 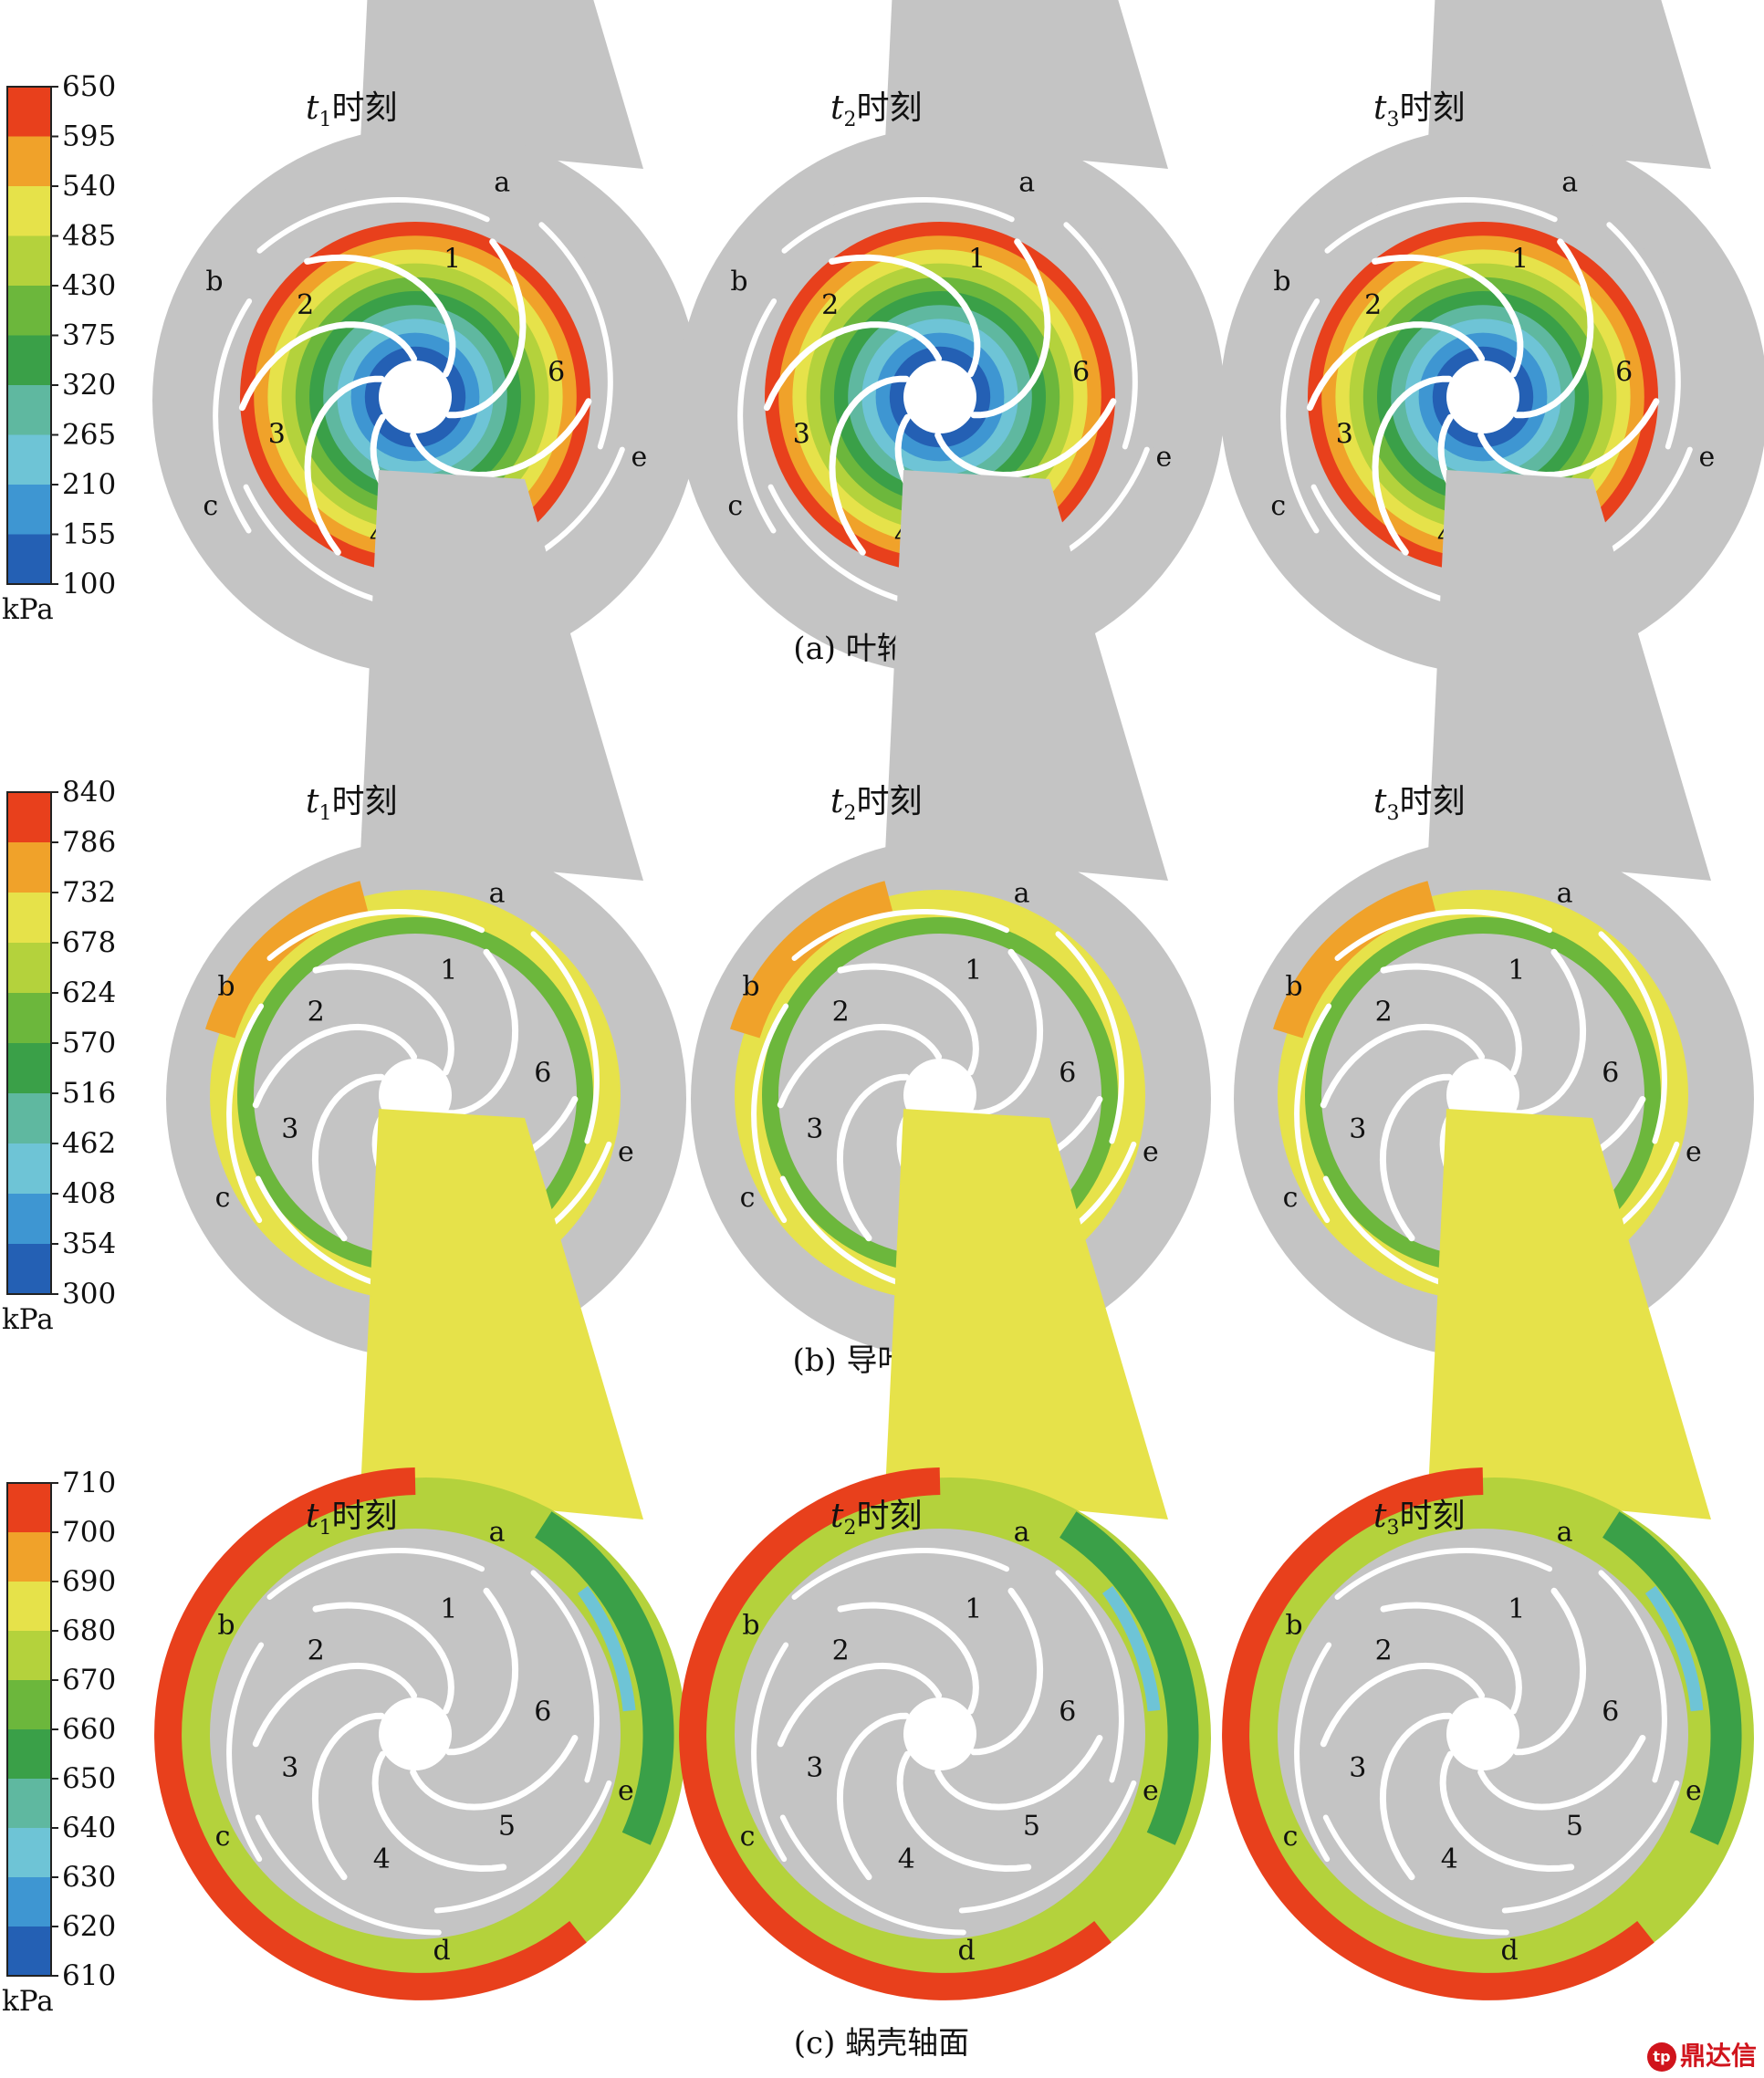 What do you see at coordinates (1701, 2054) in the screenshot?
I see `watermark-logo: tp 鼎达信` at bounding box center [1701, 2054].